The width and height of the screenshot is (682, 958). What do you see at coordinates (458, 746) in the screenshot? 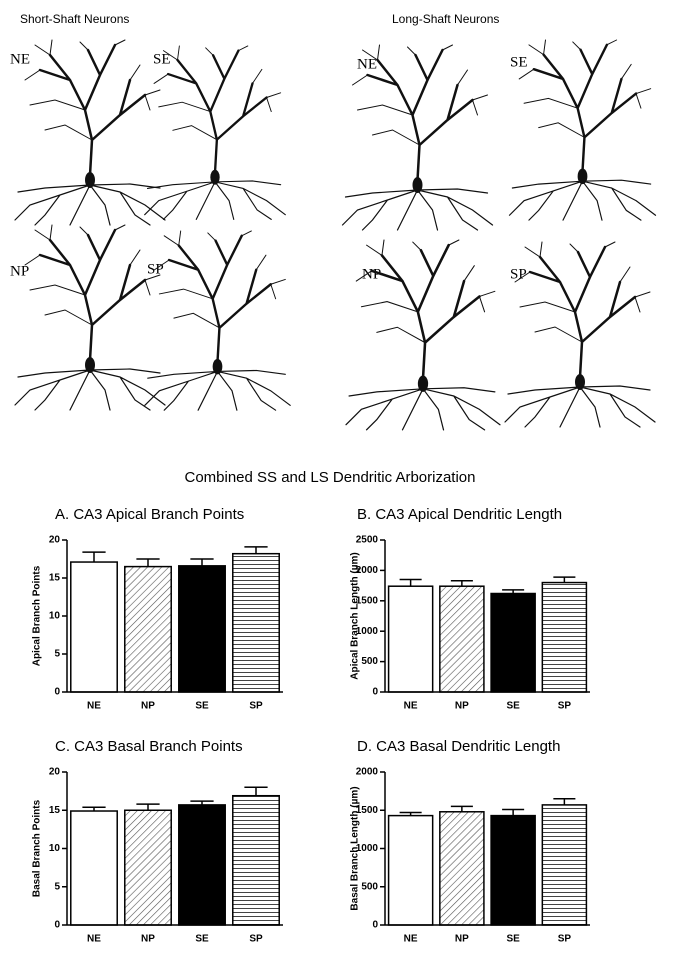
I see `chart-title: D. CA3 Basal Dendritic Length` at bounding box center [458, 746].